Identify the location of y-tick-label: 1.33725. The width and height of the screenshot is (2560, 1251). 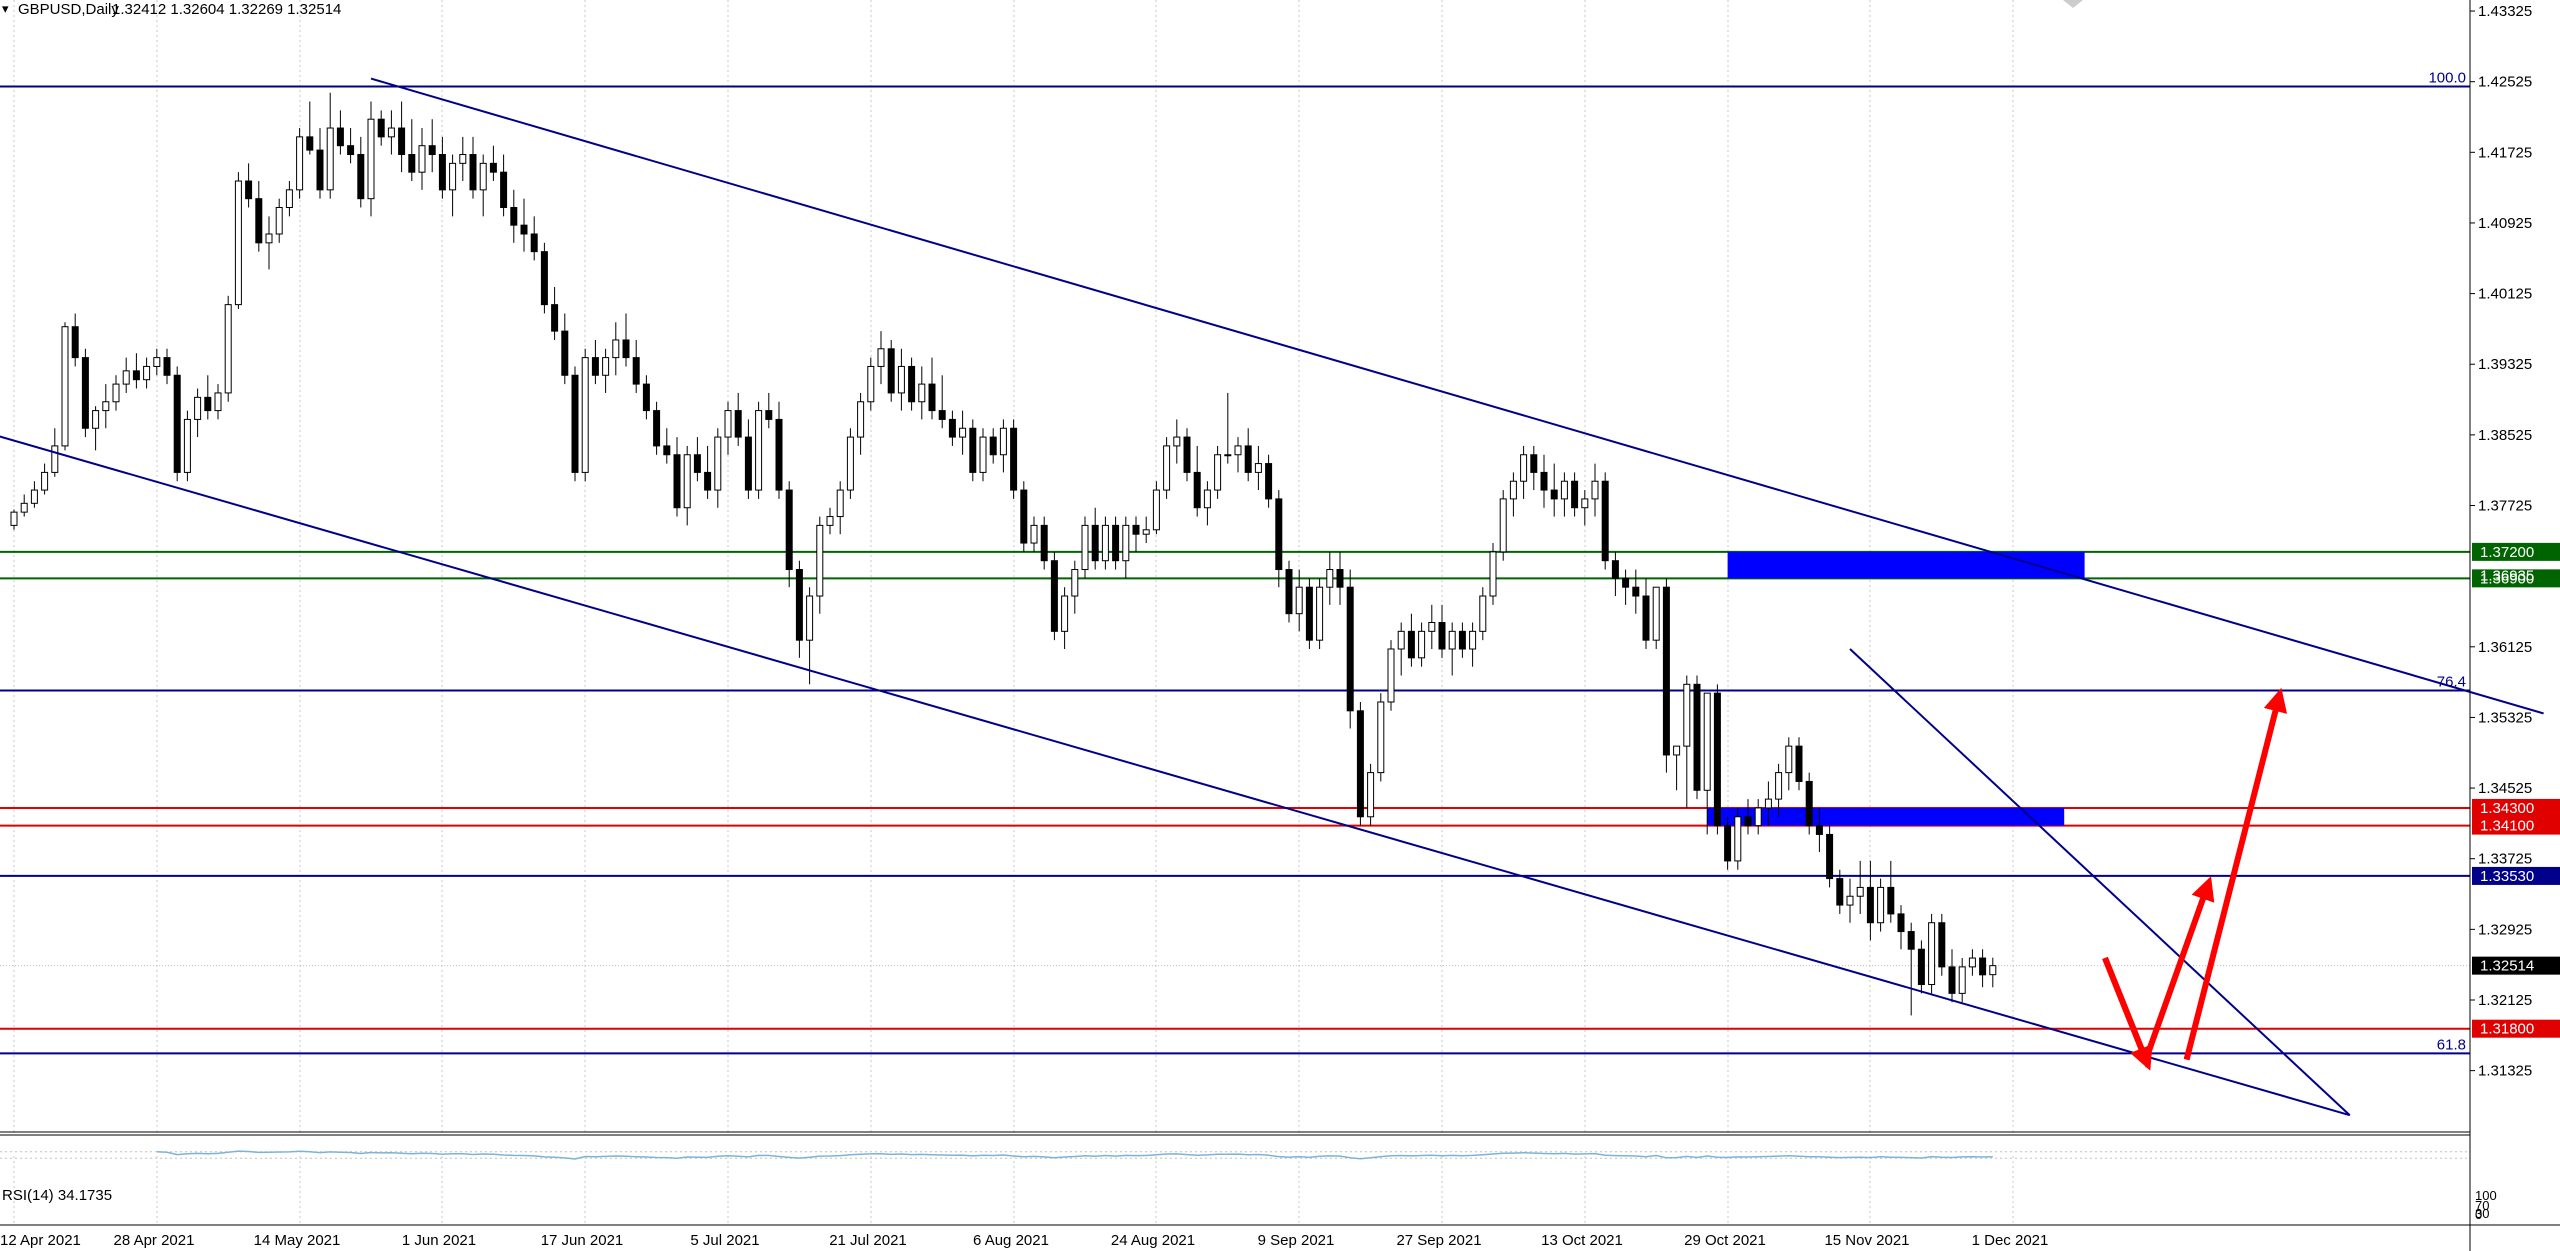
(2505, 859).